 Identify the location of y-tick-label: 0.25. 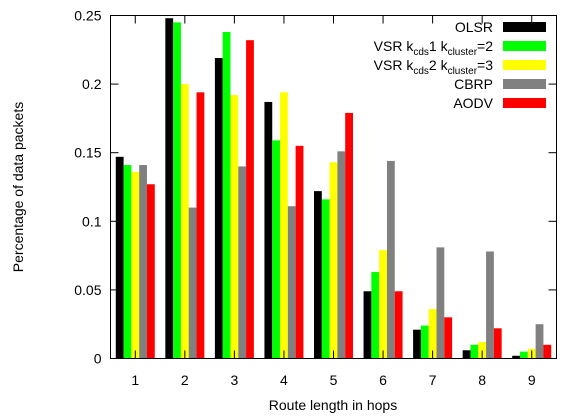
(87, 16).